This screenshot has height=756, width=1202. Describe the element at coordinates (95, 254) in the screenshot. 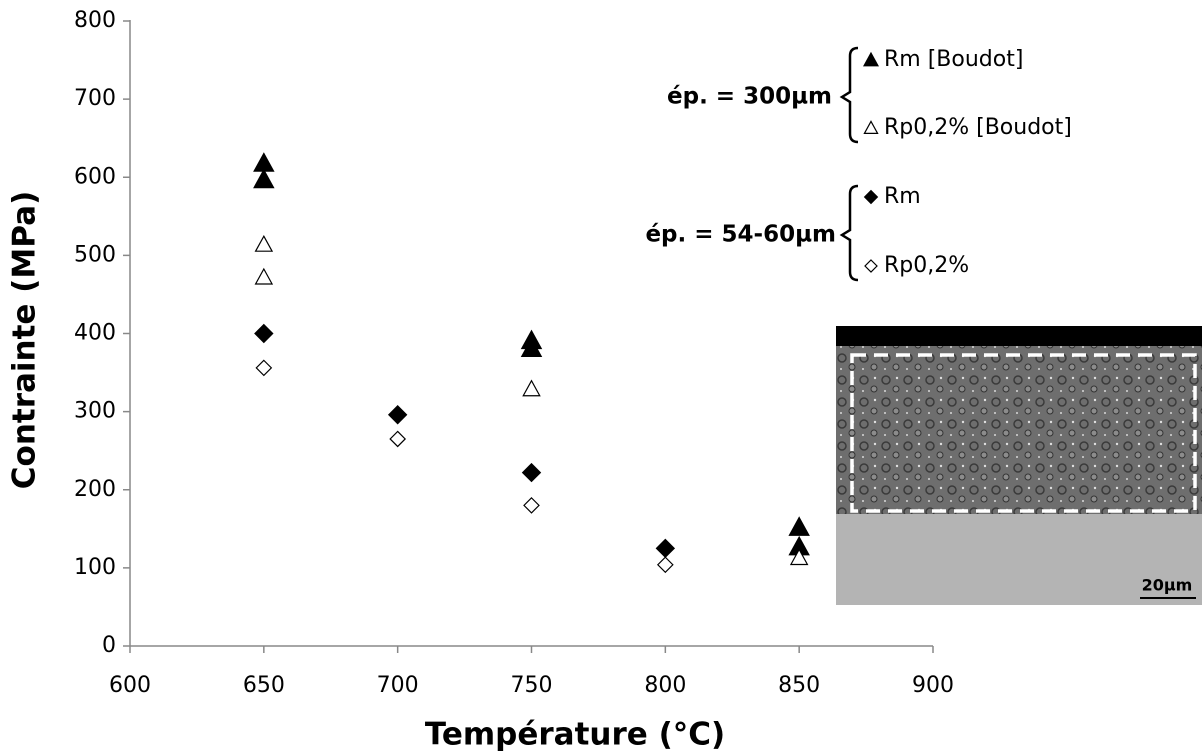

I see `y-tick-label: 500` at that location.